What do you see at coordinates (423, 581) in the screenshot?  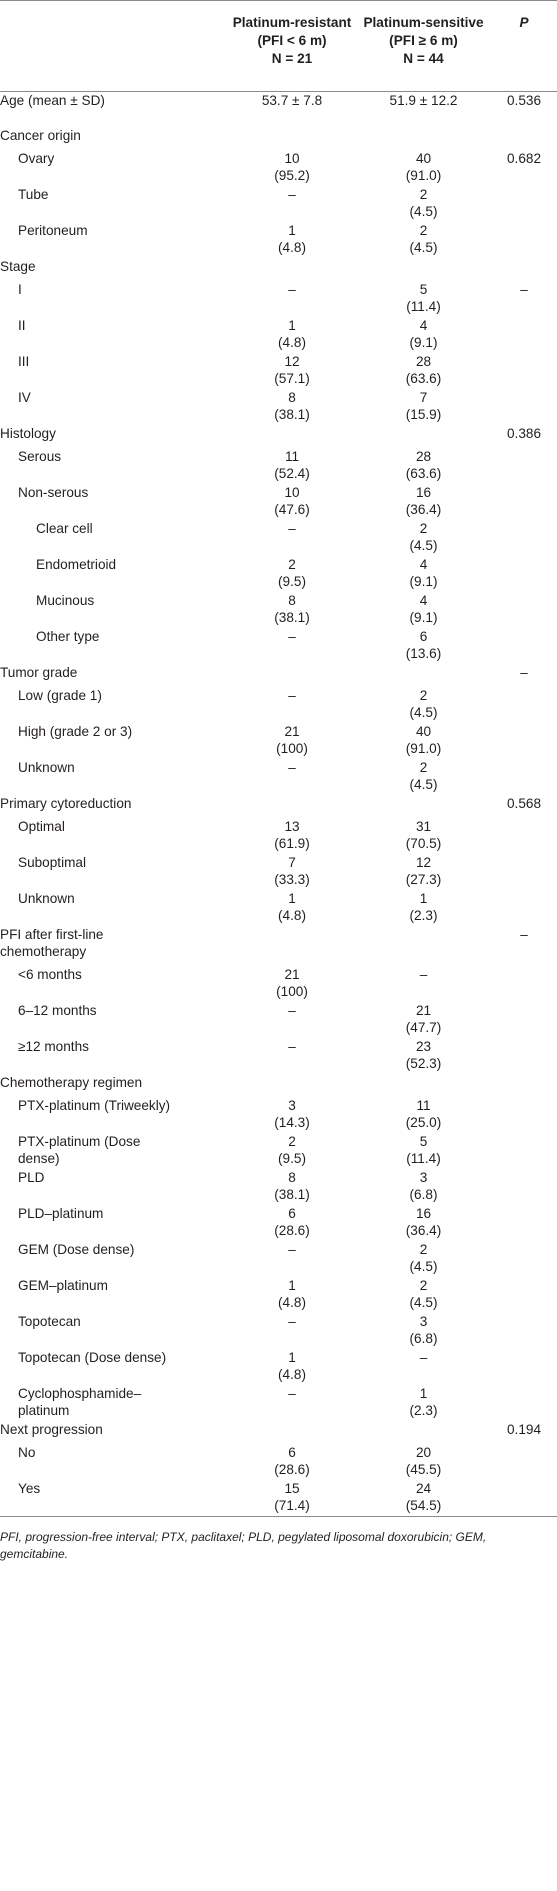 I see `cell-percent: (9.1)` at bounding box center [423, 581].